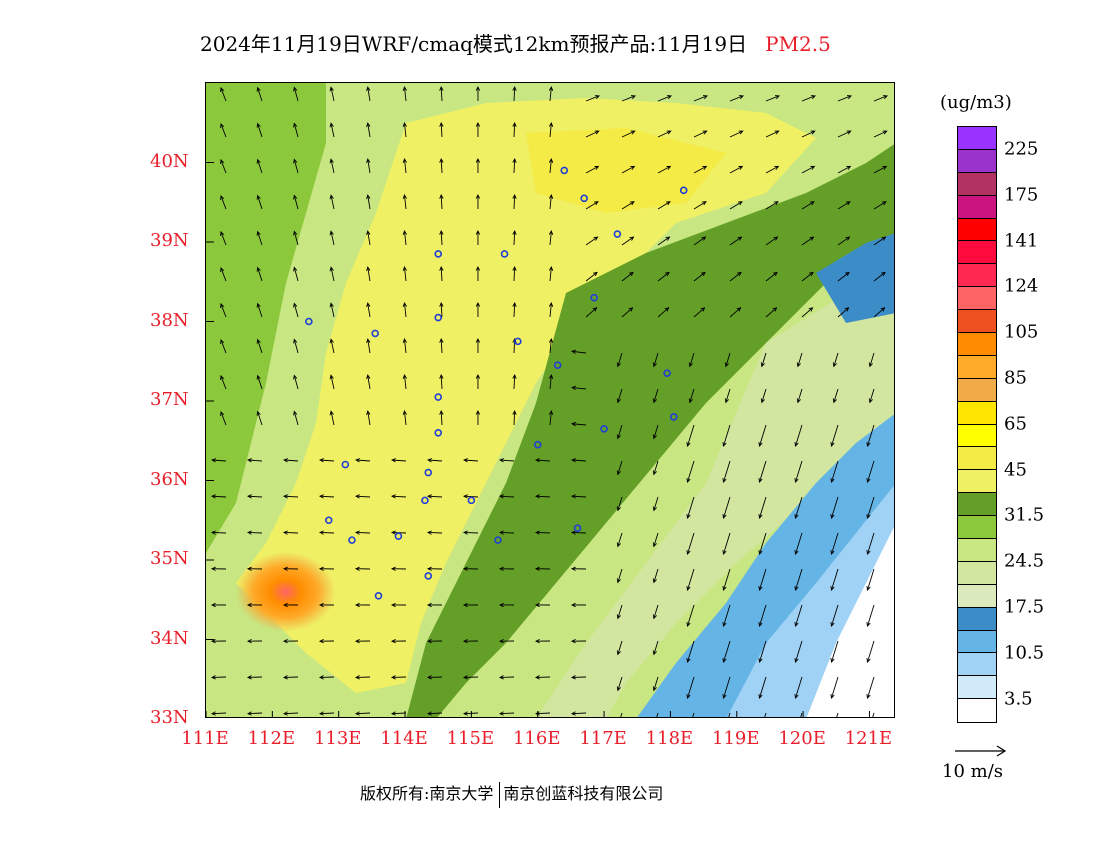  What do you see at coordinates (977, 161) in the screenshot?
I see `colorbar-cell` at bounding box center [977, 161].